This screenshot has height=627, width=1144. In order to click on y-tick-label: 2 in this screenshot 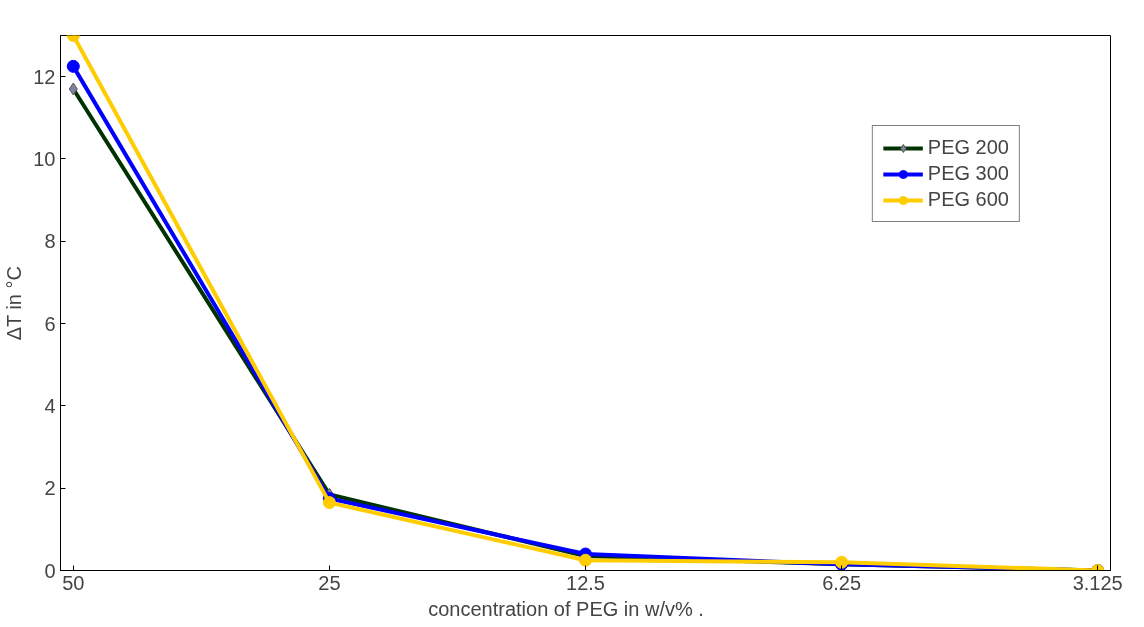, I will do `click(50, 488)`.